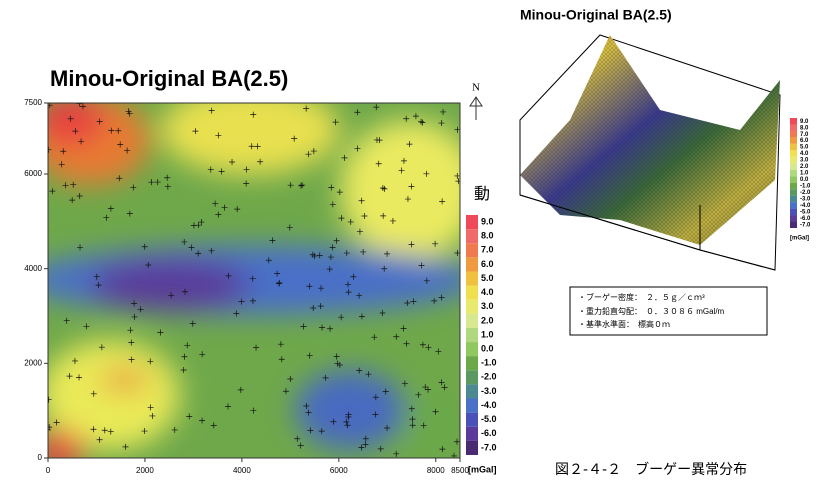 This screenshot has height=493, width=836. I want to click on colorbar-label: 7.0, so click(487, 250).